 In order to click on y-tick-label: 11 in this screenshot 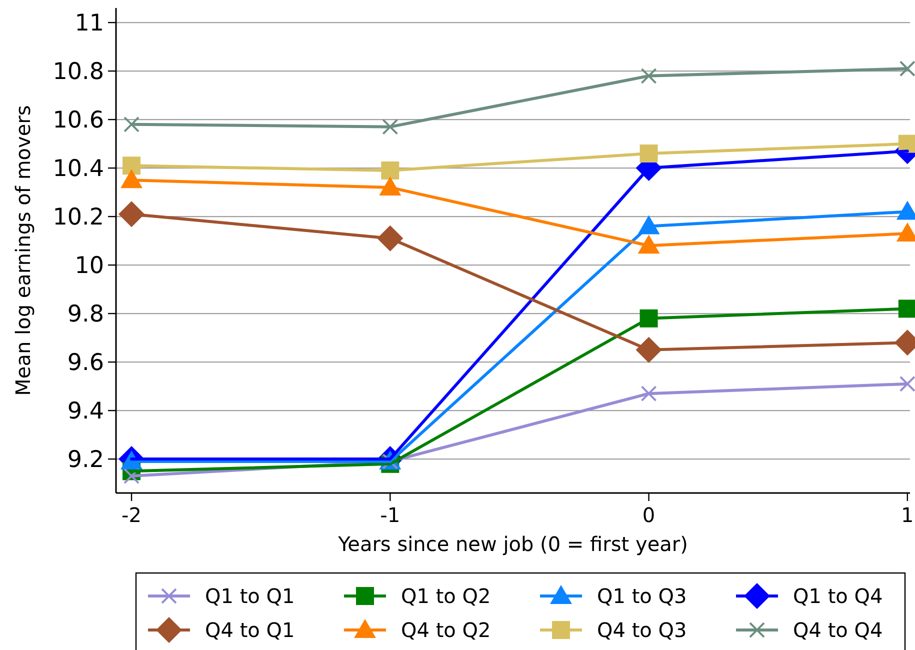, I will do `click(89, 23)`.